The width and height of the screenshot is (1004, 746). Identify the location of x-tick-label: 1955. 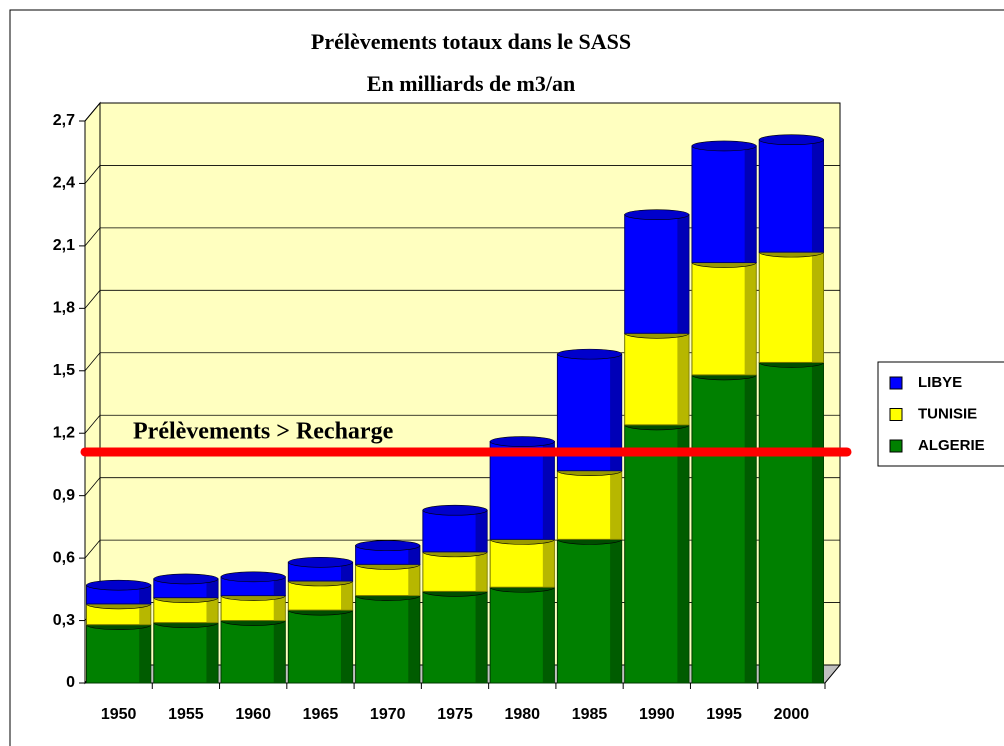
(186, 714).